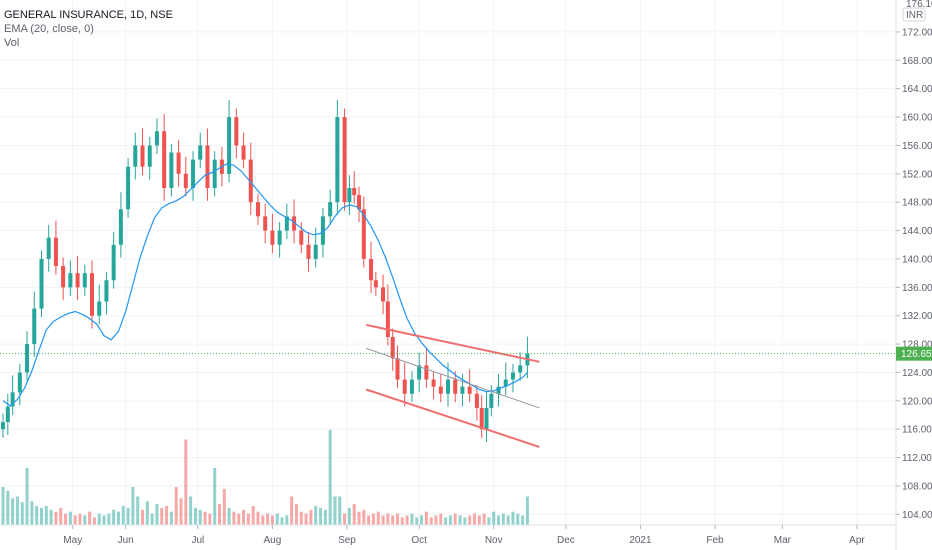 The width and height of the screenshot is (932, 550). I want to click on time-axis: May Jun Jul Aug Sep Oct Nov Dec 2021 Feb Mar Apr, so click(448, 535).